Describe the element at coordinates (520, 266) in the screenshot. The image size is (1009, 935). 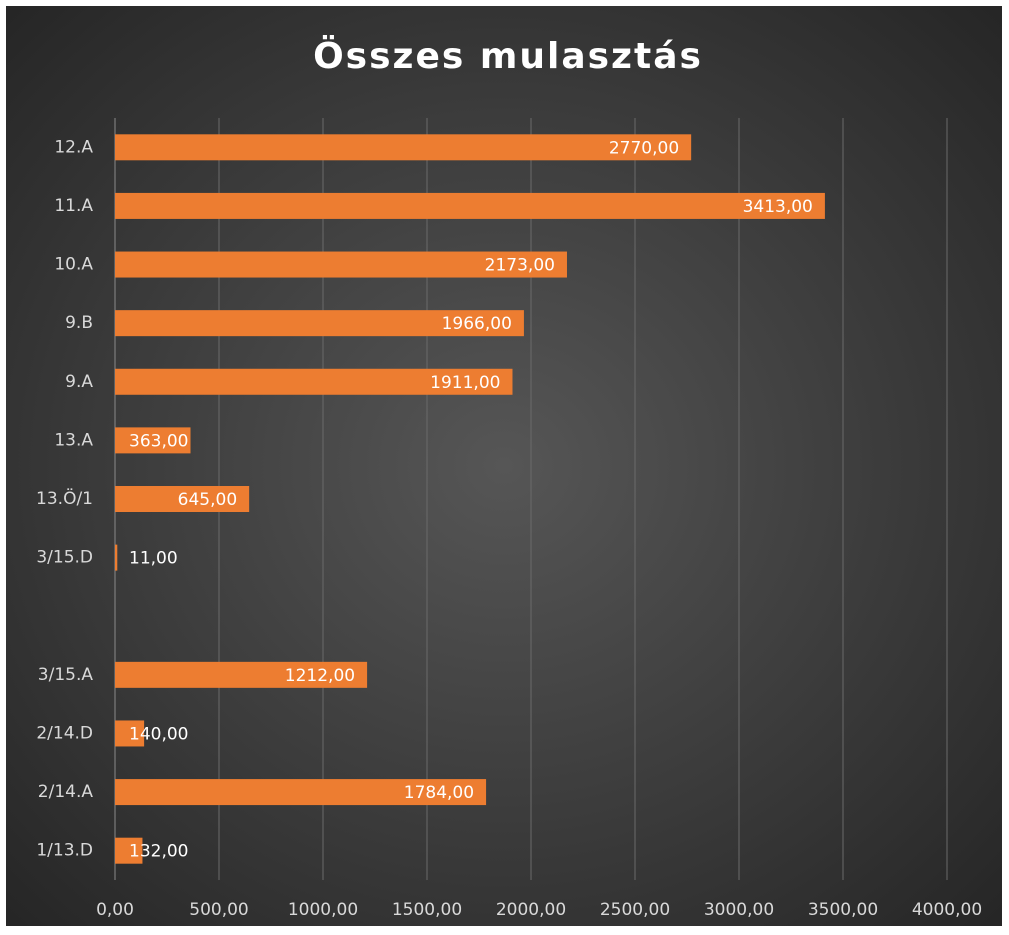
I see `data-label: 2173,00` at that location.